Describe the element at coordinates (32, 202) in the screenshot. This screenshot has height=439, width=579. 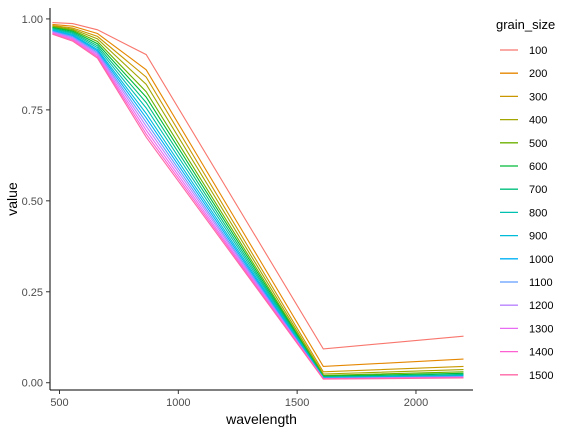
I see `y-tick-label: 0.50` at that location.